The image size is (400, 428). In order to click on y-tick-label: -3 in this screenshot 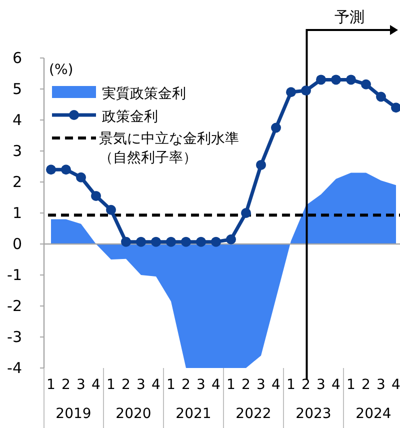, I will do `click(14, 337)`.